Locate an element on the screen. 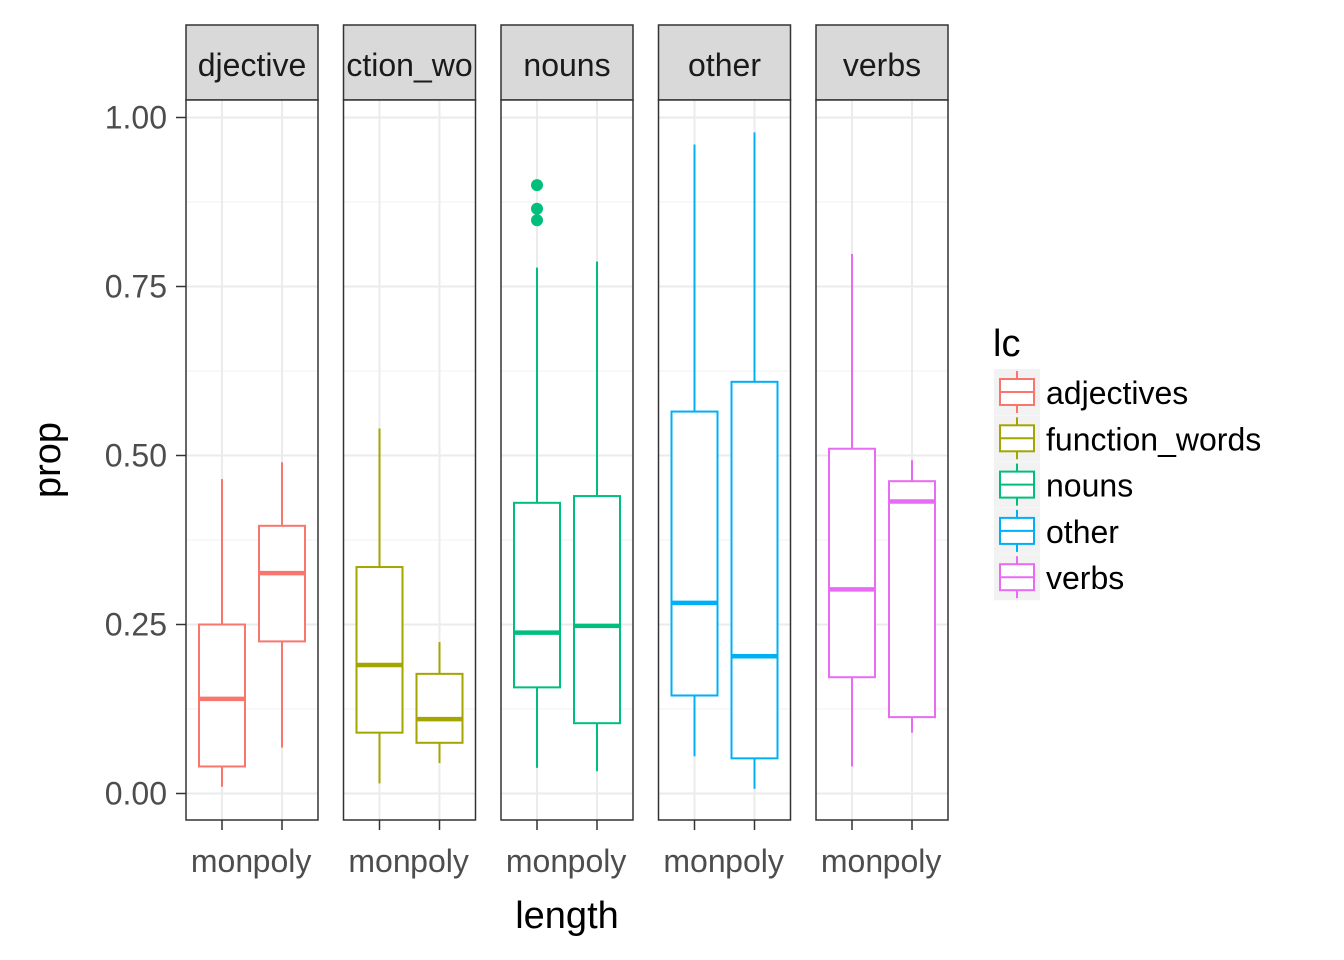 This screenshot has width=1344, height=960. y-axis: 0.00 0.25 0.50 0.75 1.00 is located at coordinates (145, 456).